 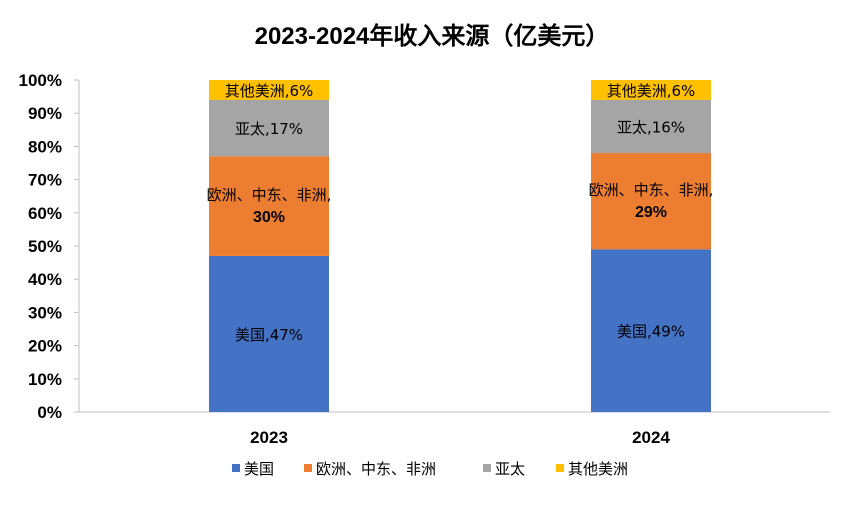 I want to click on legend-label: 其他美洲, so click(x=598, y=469).